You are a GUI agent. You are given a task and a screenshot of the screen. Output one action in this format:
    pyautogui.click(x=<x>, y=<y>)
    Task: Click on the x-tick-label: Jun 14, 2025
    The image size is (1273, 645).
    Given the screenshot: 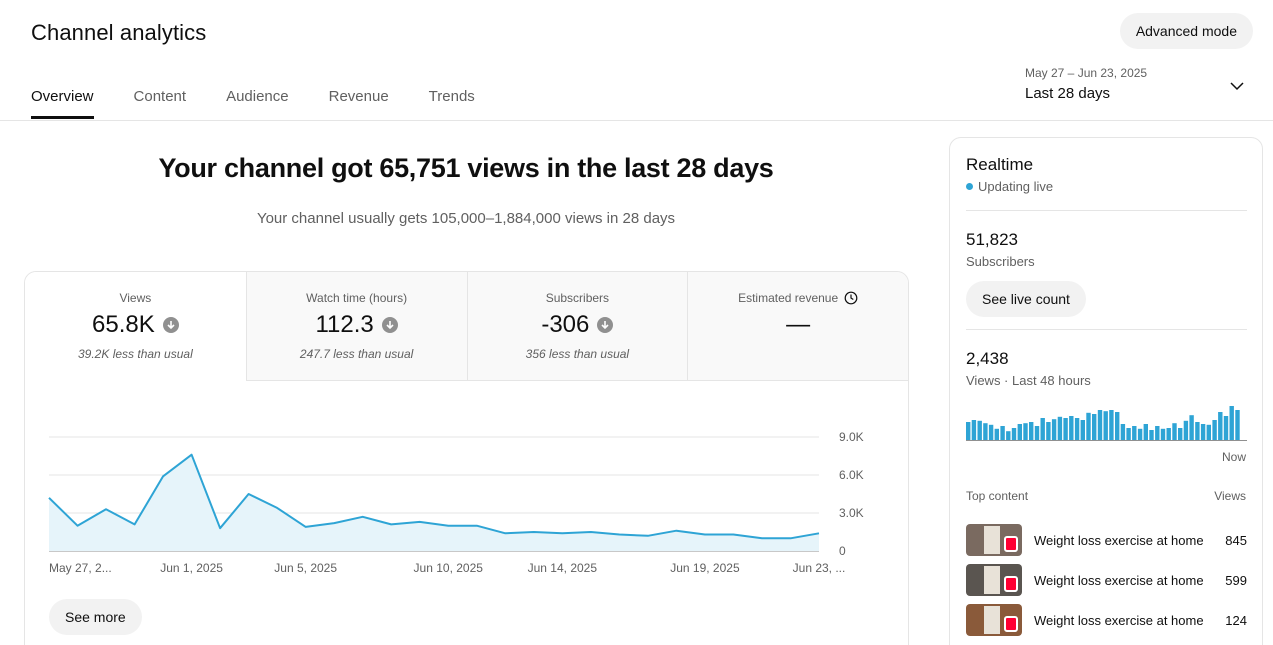 What is the action you would take?
    pyautogui.click(x=563, y=568)
    